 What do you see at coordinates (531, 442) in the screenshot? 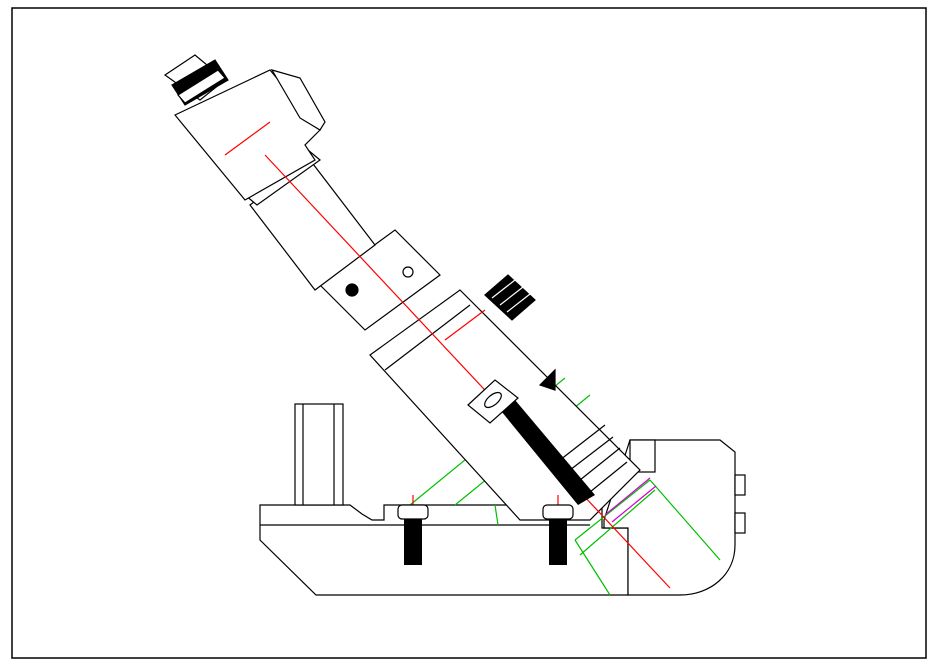
I see `diagonal-bolt` at bounding box center [531, 442].